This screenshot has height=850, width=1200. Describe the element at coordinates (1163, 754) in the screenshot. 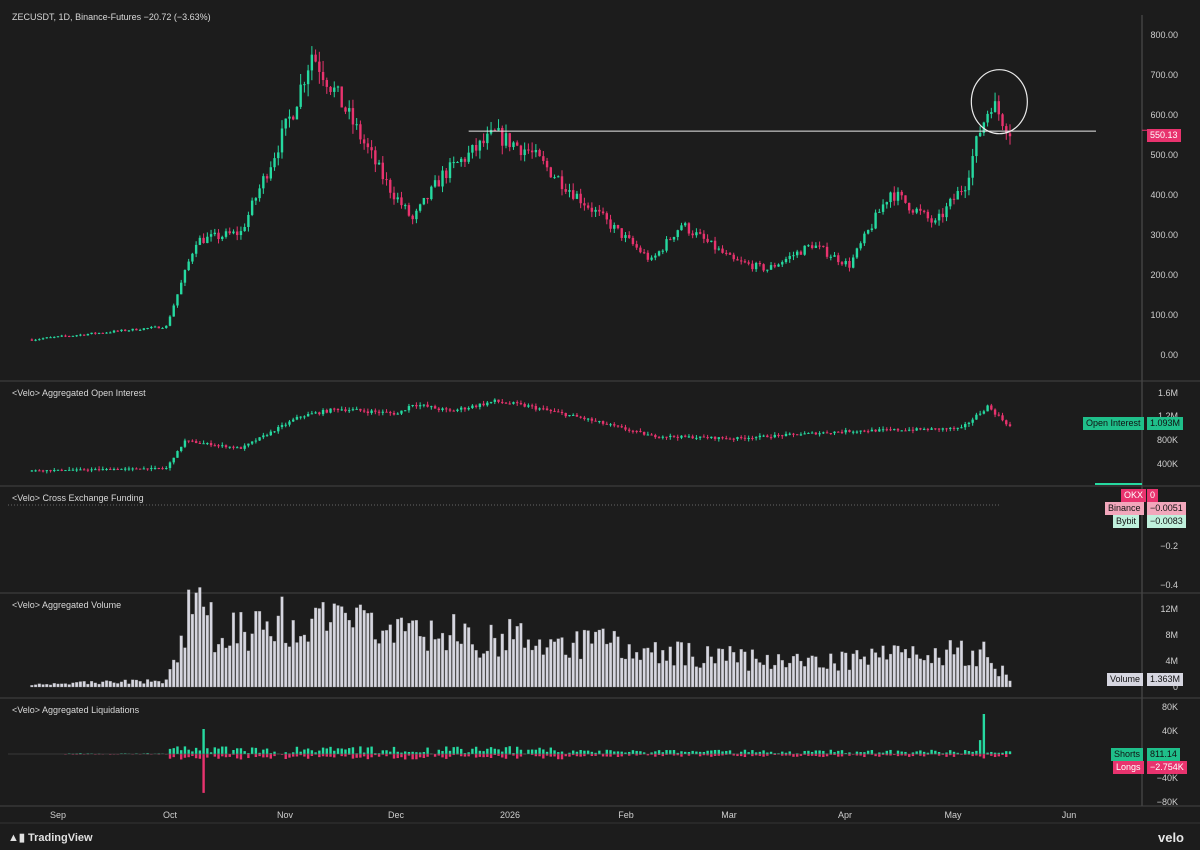

I see `liq-shorts-value: 811.14` at that location.